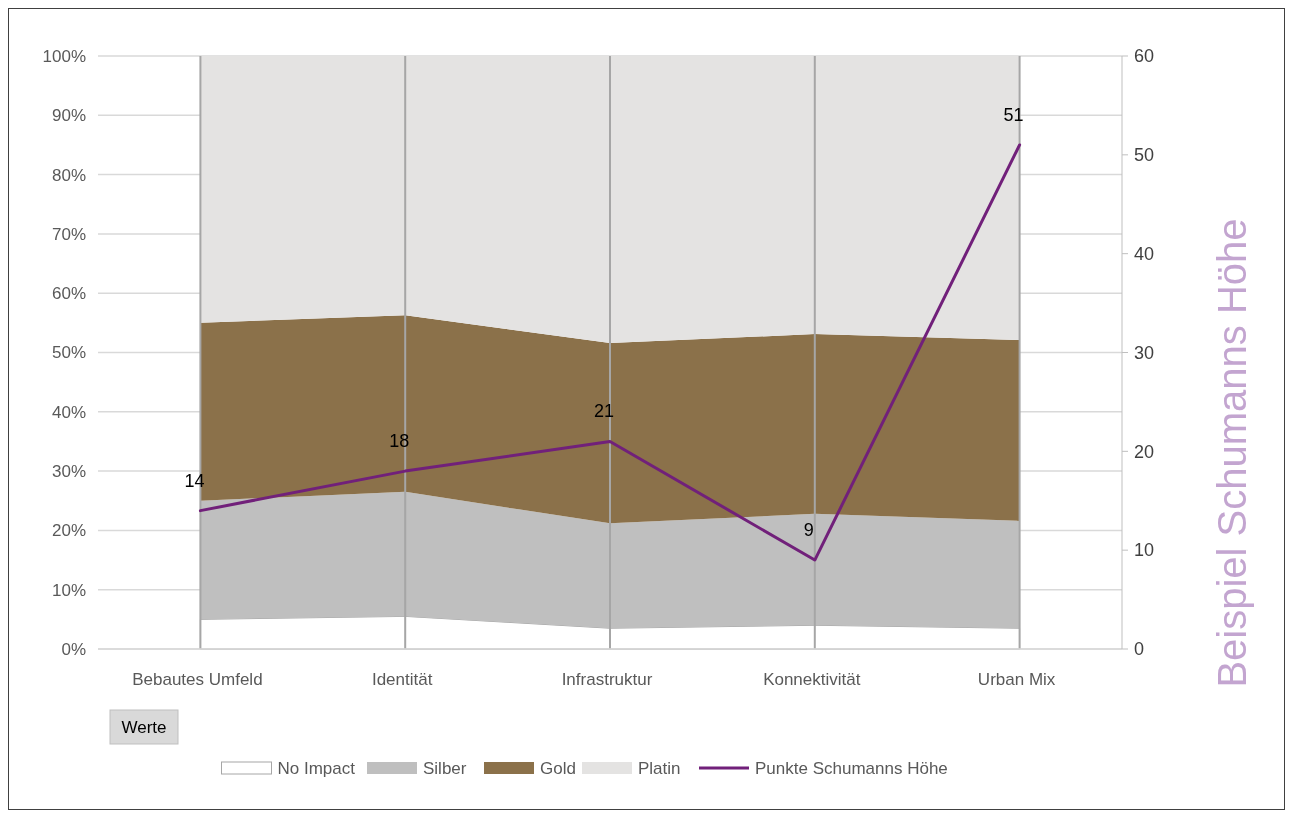 This screenshot has width=1293, height=818. What do you see at coordinates (1144, 352) in the screenshot?
I see `y2-tick-label: 30` at bounding box center [1144, 352].